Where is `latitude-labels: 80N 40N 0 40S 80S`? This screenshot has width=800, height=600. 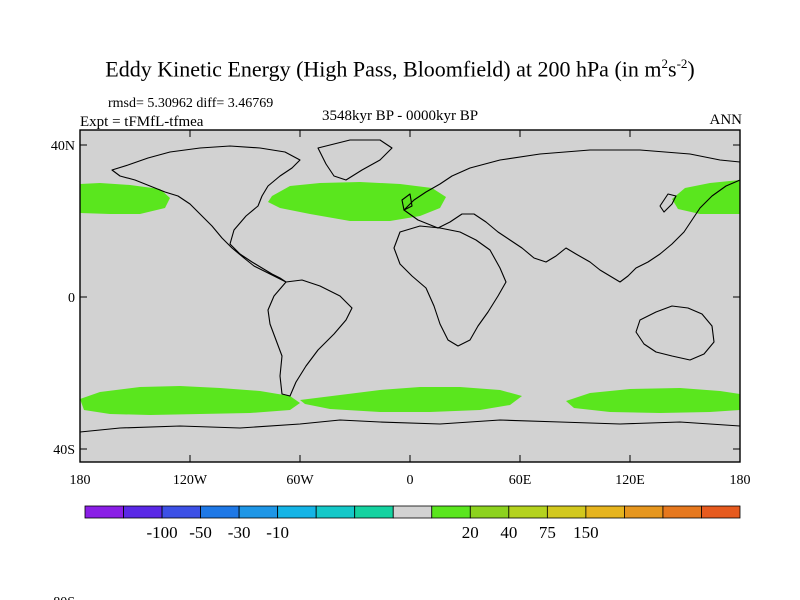
latitude-labels: 80N 40N 0 40S 80S is located at coordinates (63, 300).